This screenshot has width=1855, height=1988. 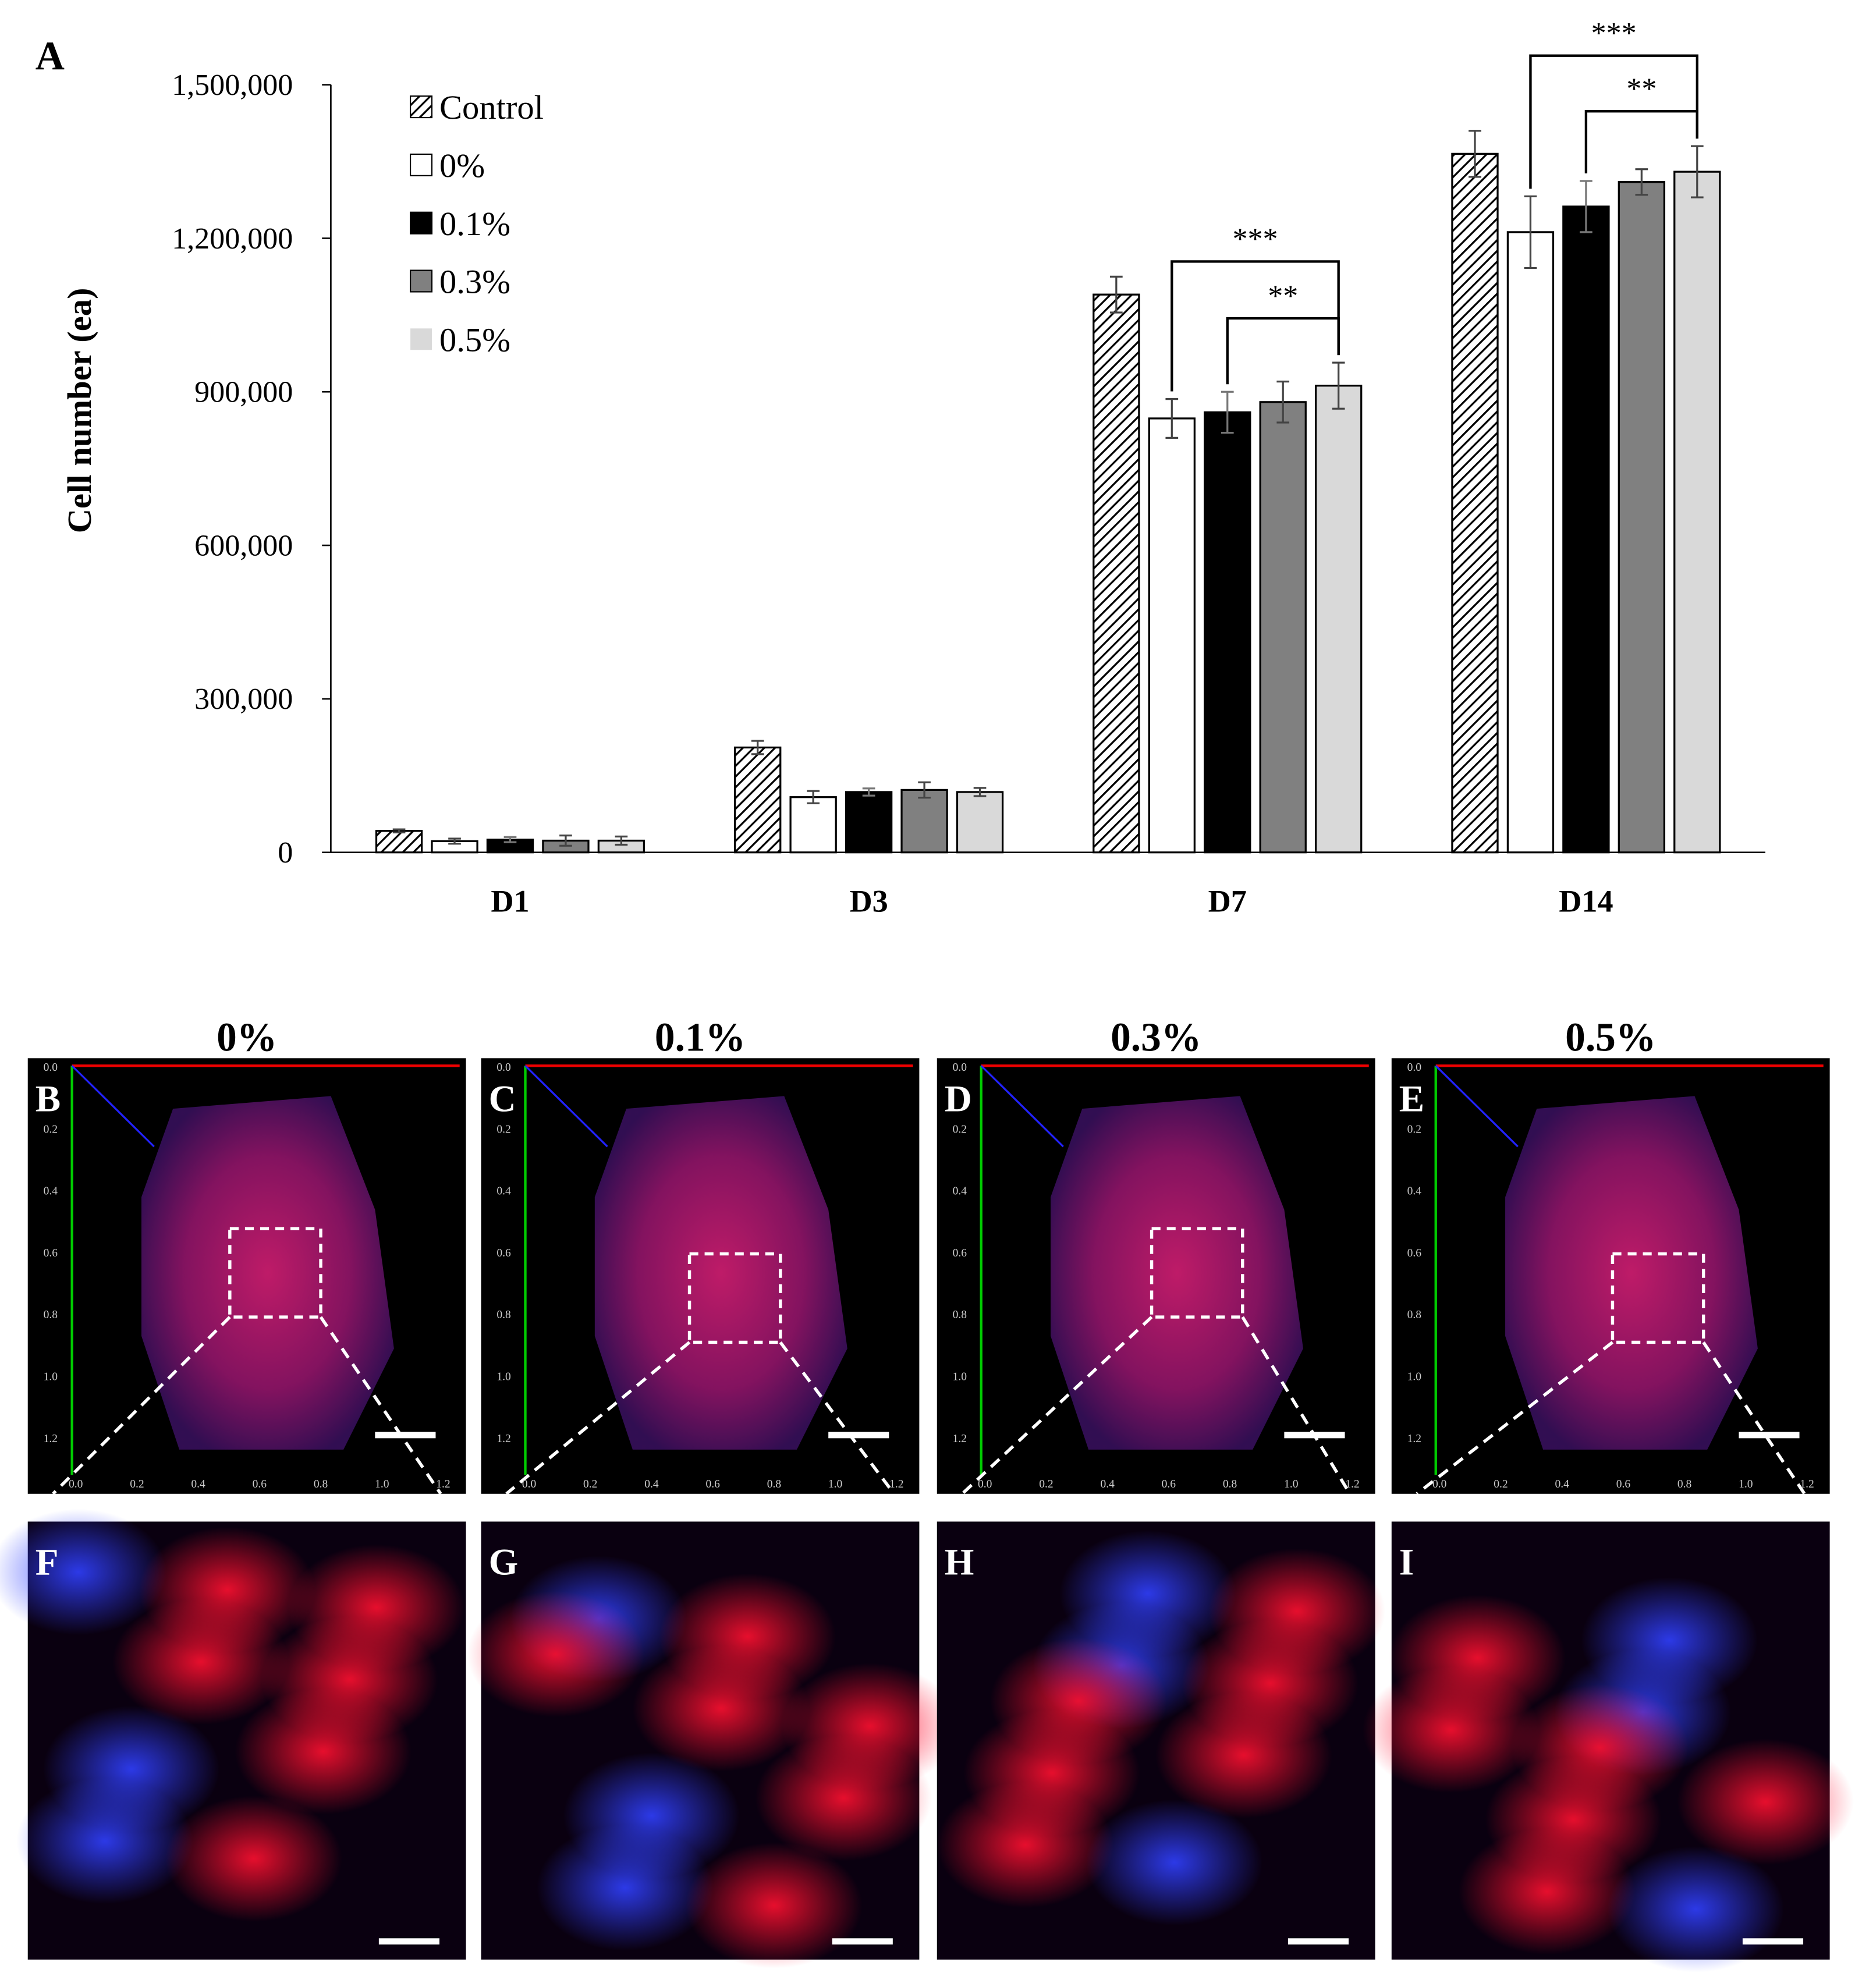 I want to click on panel-label: H, so click(x=959, y=1563).